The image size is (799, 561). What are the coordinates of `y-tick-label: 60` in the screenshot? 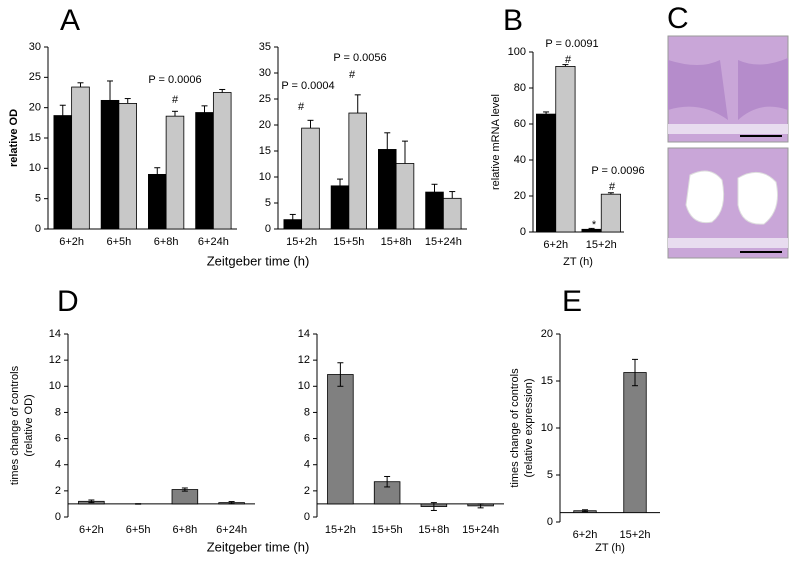 It's located at (520, 124).